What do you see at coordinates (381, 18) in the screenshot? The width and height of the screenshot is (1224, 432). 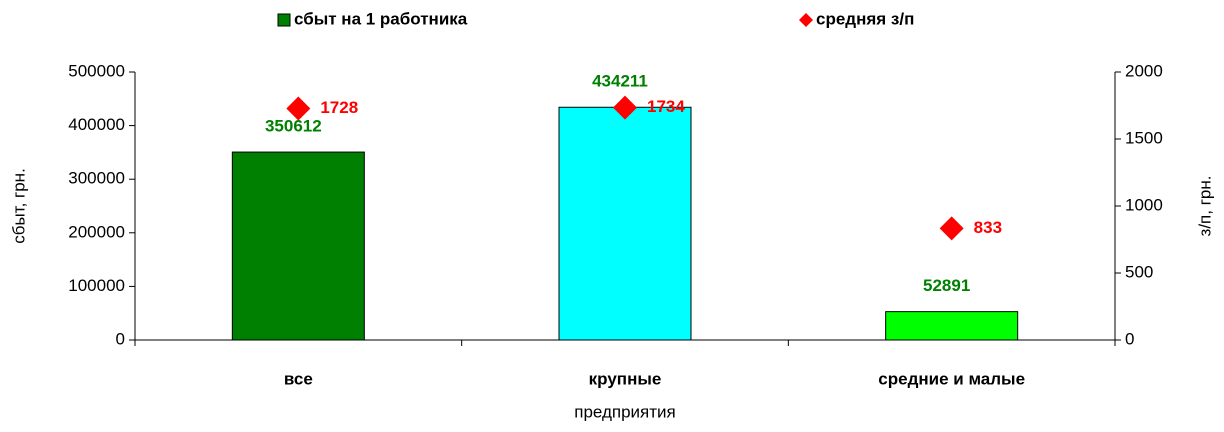 I see `legend-label: сбыт на 1 работника` at bounding box center [381, 18].